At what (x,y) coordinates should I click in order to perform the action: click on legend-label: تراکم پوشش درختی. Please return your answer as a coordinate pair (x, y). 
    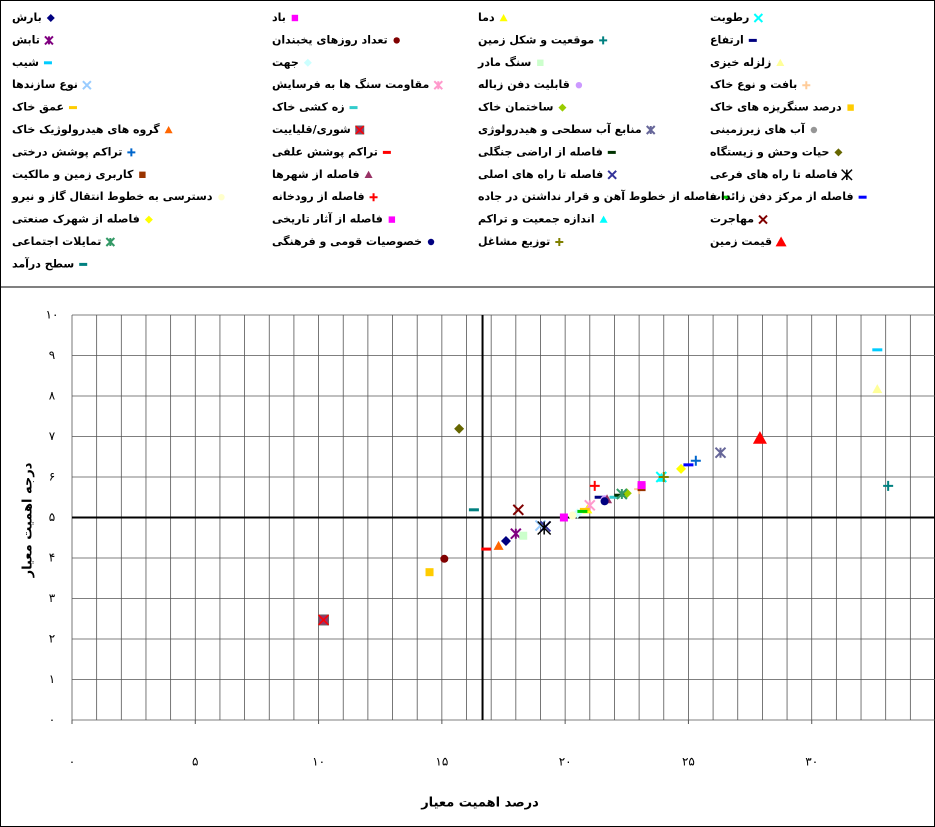
    Looking at the image, I should click on (67, 151).